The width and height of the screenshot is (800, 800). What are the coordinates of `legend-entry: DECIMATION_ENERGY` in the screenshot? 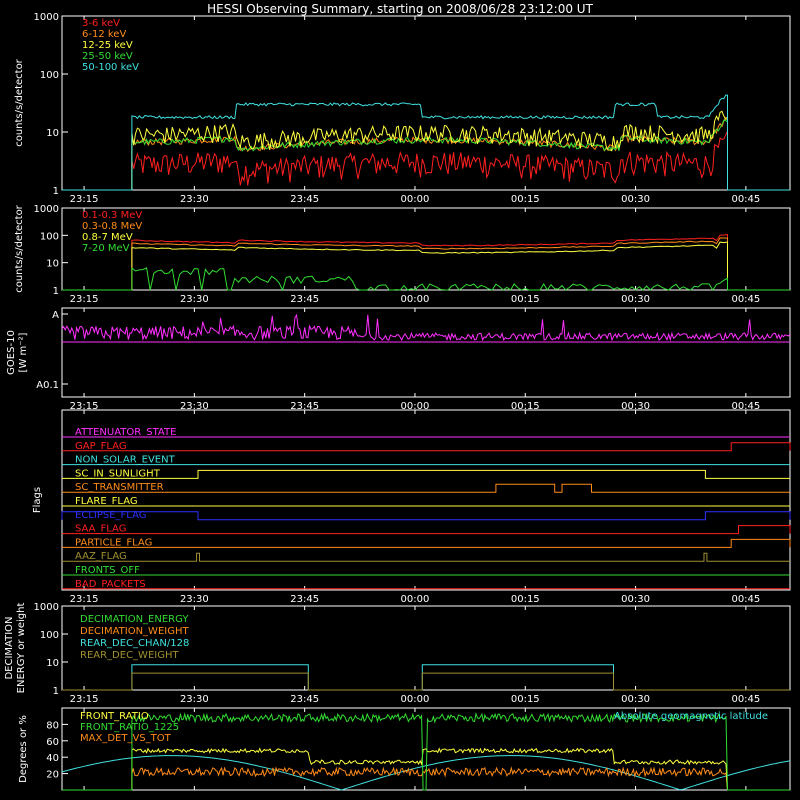 It's located at (134, 619).